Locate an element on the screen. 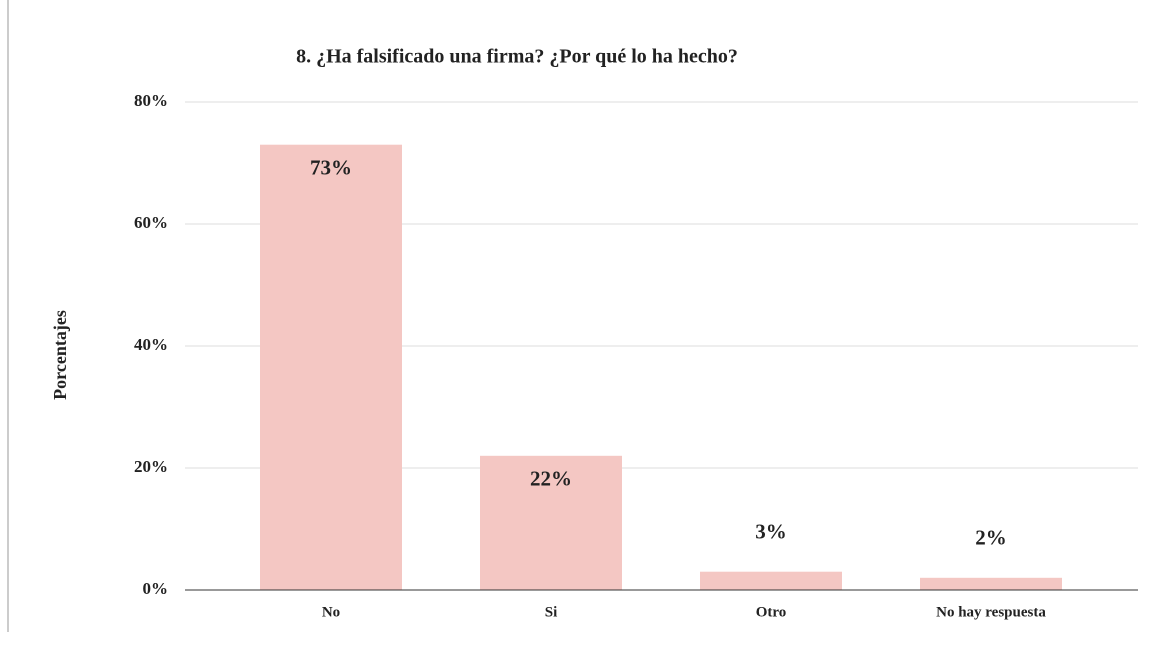 The height and width of the screenshot is (648, 1158). x-tick-label: Otro is located at coordinates (771, 612).